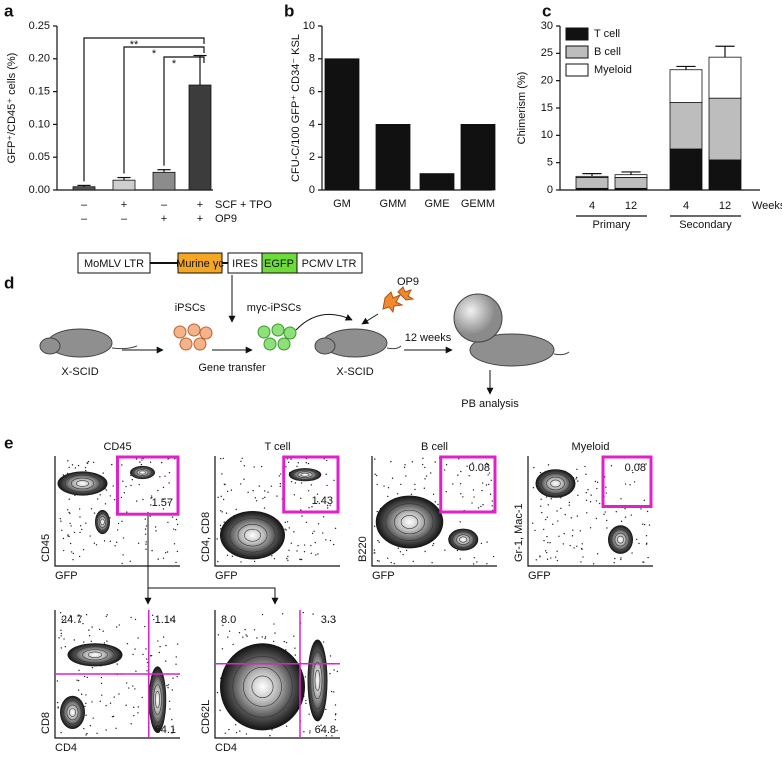 The width and height of the screenshot is (782, 766). What do you see at coordinates (577, 34) in the screenshot?
I see `legend-swatch` at bounding box center [577, 34].